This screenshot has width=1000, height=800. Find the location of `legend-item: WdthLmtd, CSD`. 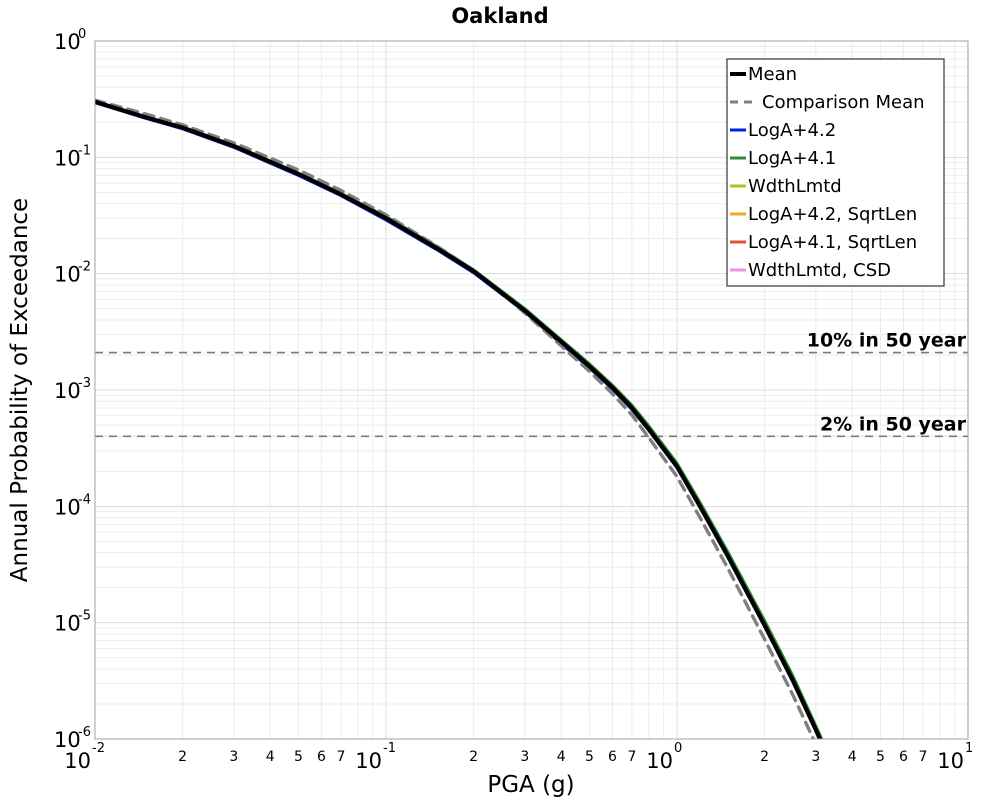

legend-item: WdthLmtd, CSD is located at coordinates (810, 270).